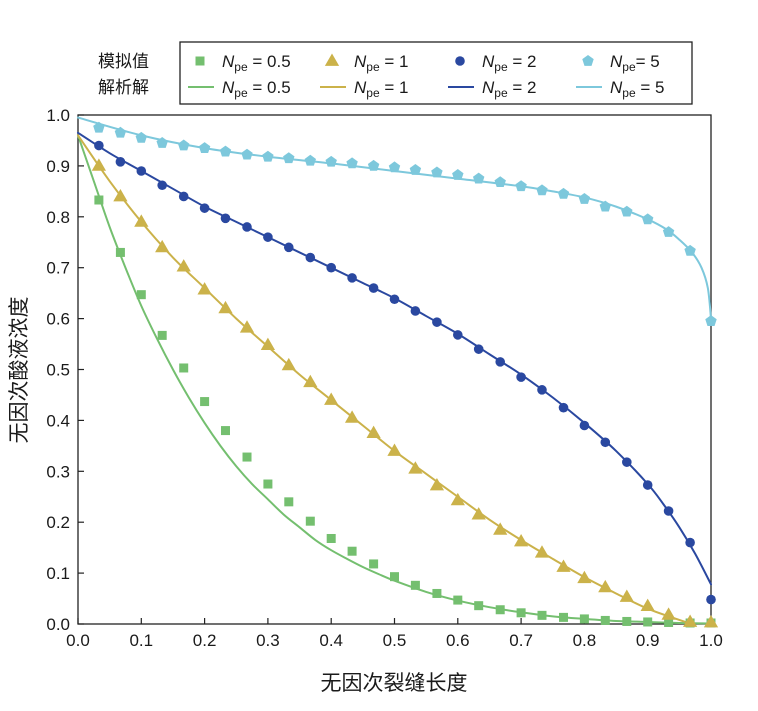 Image resolution: width=758 pixels, height=711 pixels. What do you see at coordinates (648, 640) in the screenshot?
I see `x-tick-label: 0.9` at bounding box center [648, 640].